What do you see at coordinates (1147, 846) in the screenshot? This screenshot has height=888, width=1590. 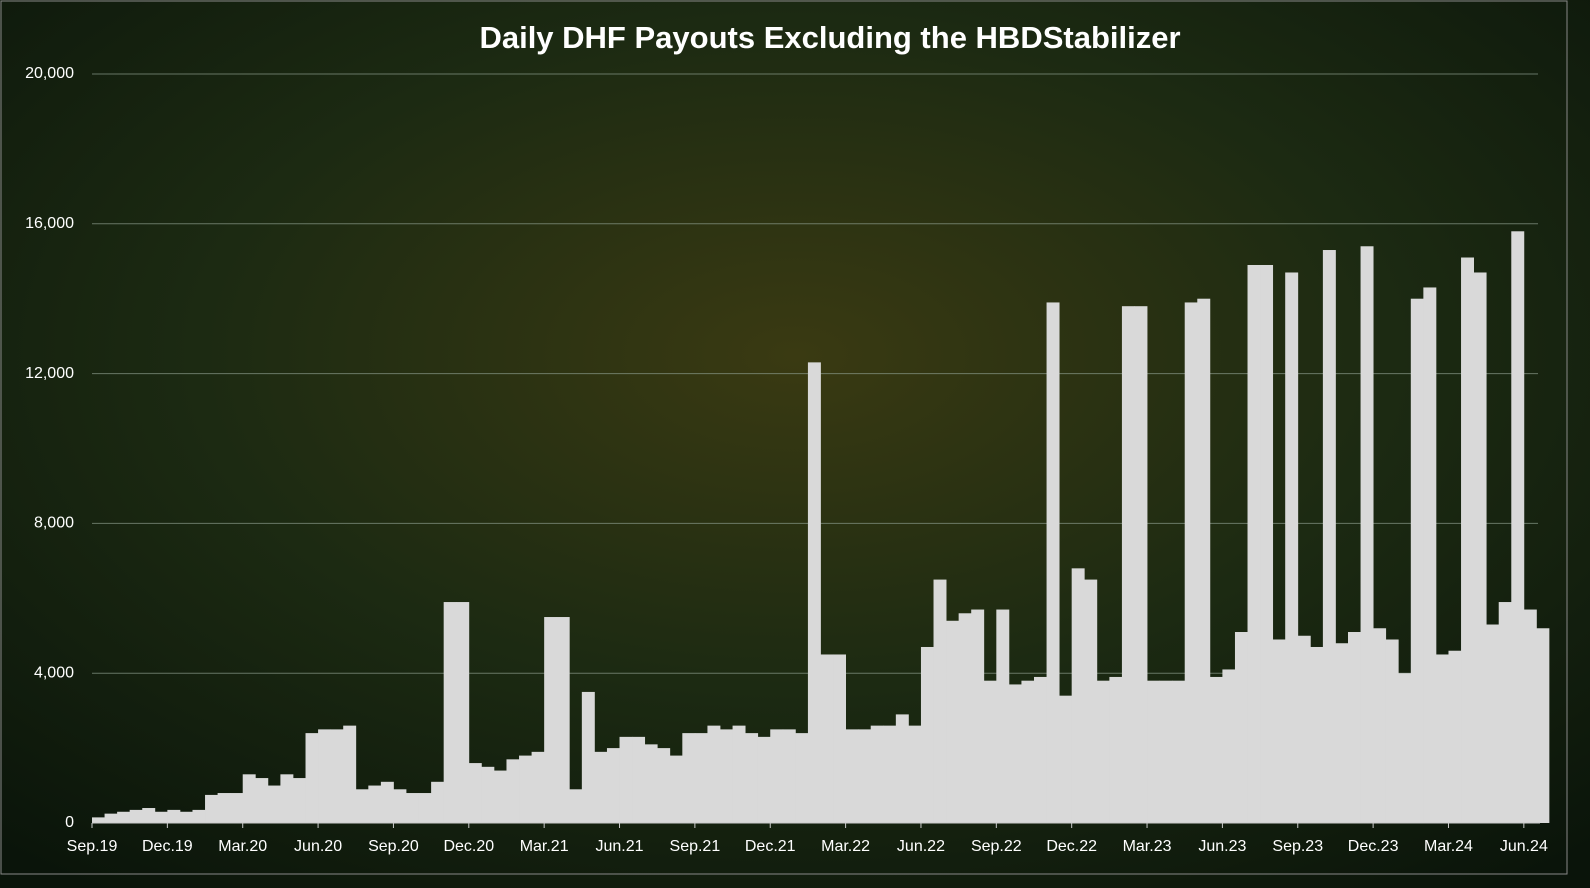 I see `x-tick-label: Mar.23` at bounding box center [1147, 846].